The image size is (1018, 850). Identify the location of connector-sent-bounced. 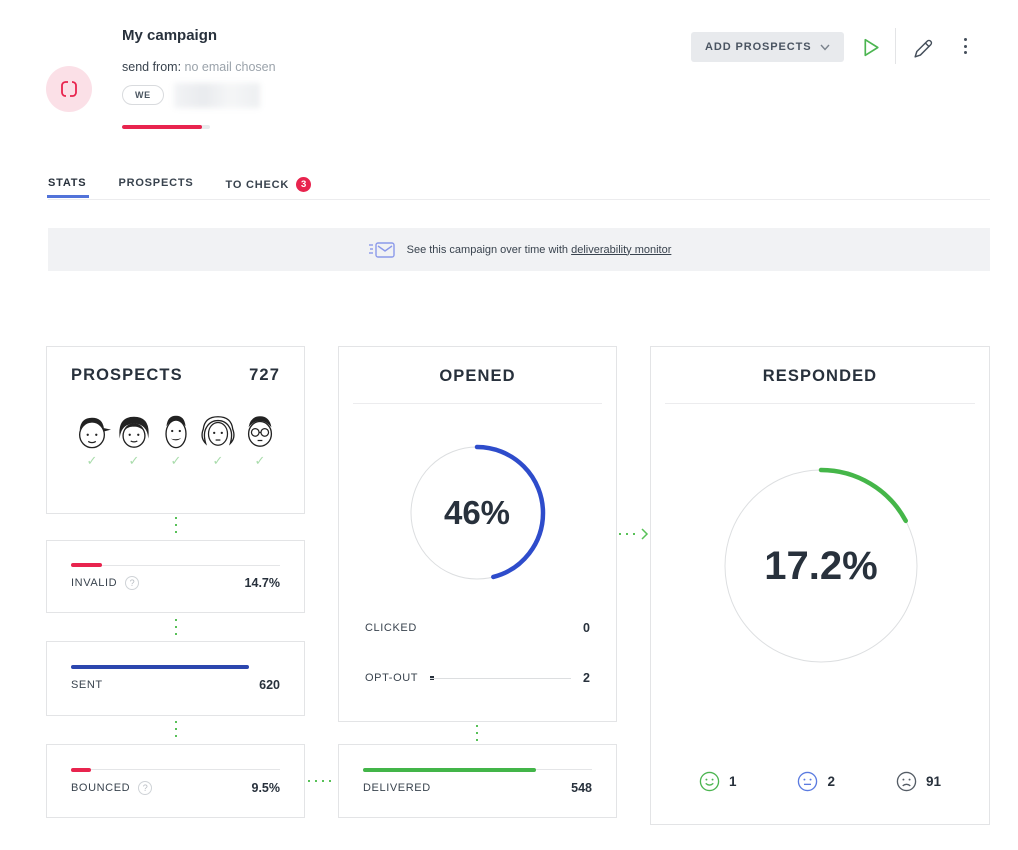
(176, 731).